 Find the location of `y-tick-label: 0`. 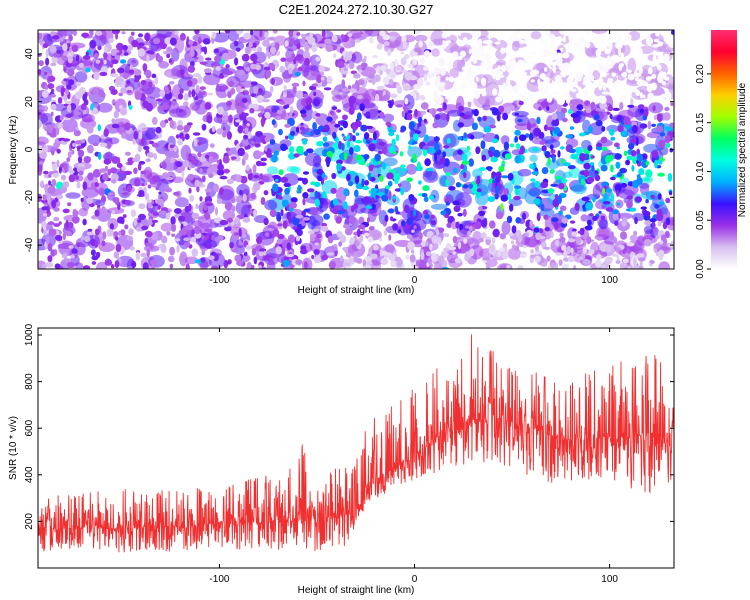

y-tick-label: 0 is located at coordinates (29, 149).